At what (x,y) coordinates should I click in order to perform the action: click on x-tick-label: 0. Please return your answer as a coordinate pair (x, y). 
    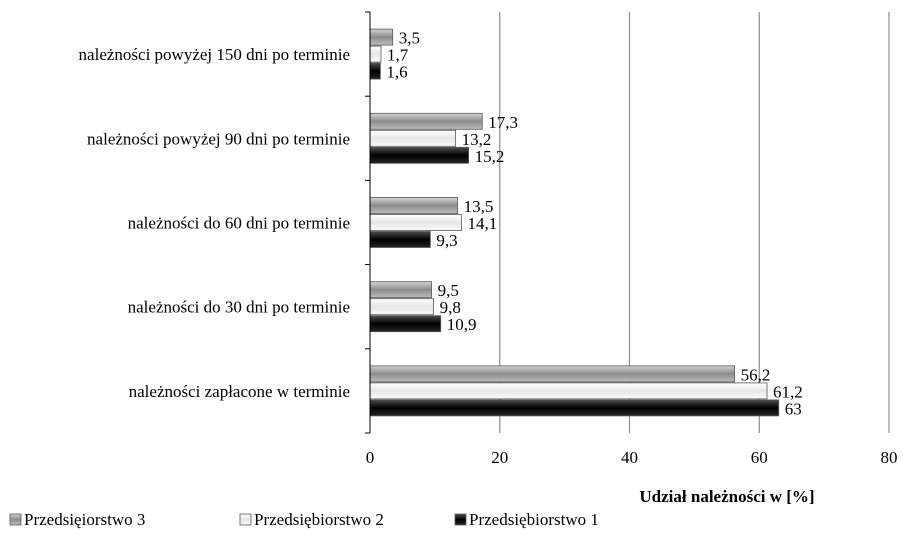
    Looking at the image, I should click on (370, 457).